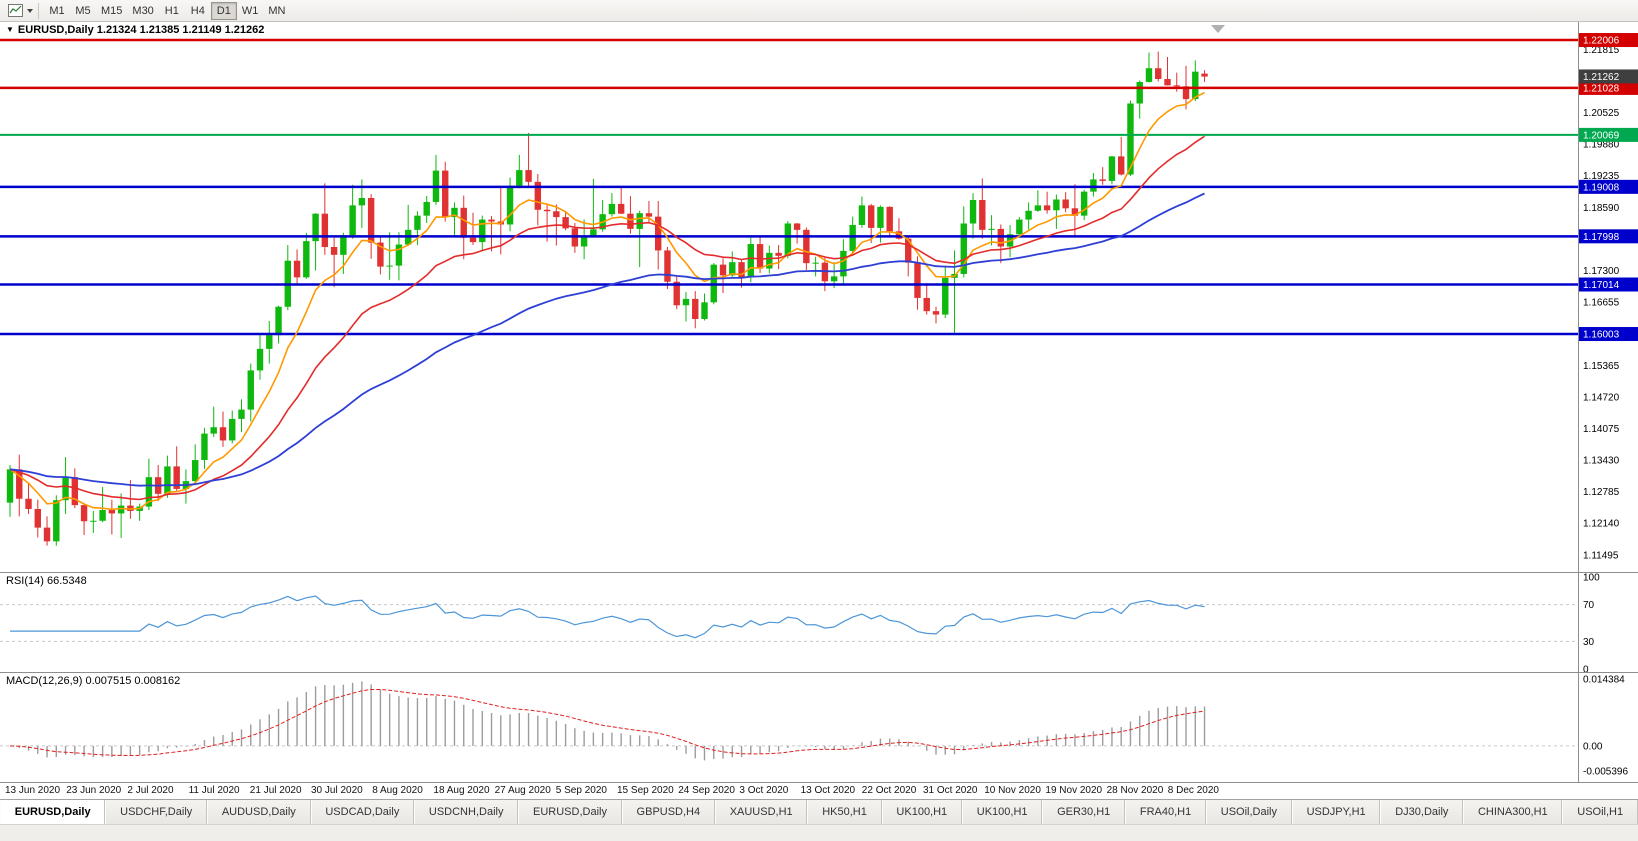 Image resolution: width=1638 pixels, height=841 pixels. What do you see at coordinates (10, 29) in the screenshot?
I see `symbol-dropdown-icon: ▼` at bounding box center [10, 29].